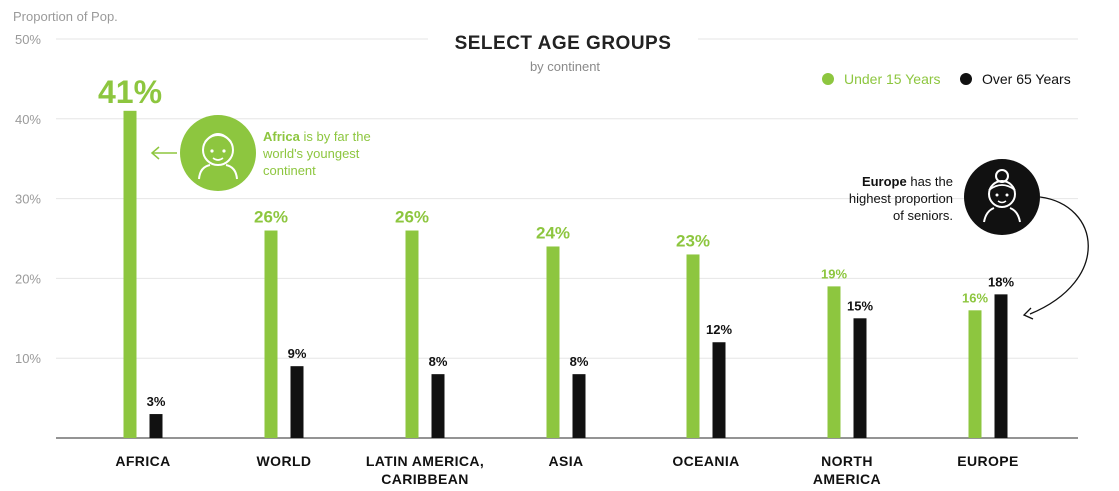  What do you see at coordinates (311, 153) in the screenshot?
I see `africa-annotation-text: world's youngest` at bounding box center [311, 153].